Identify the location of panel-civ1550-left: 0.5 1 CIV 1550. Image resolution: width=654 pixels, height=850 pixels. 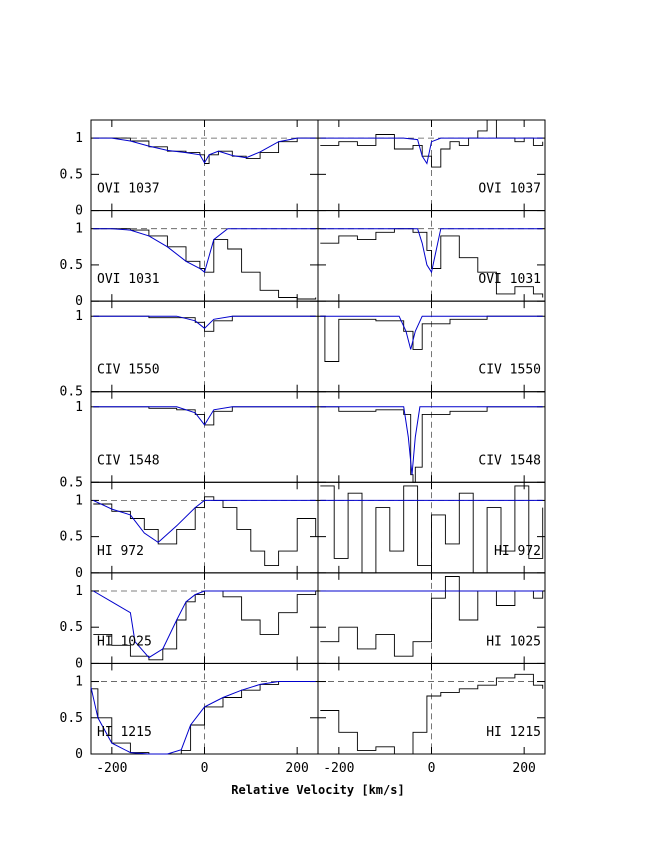
(189, 350).